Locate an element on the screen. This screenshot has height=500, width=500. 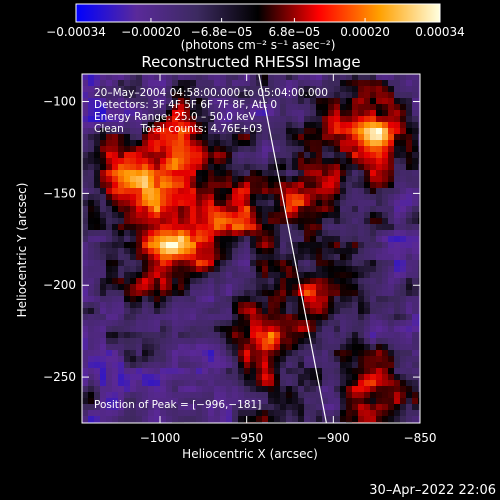
colorbar is located at coordinates (258, 13).